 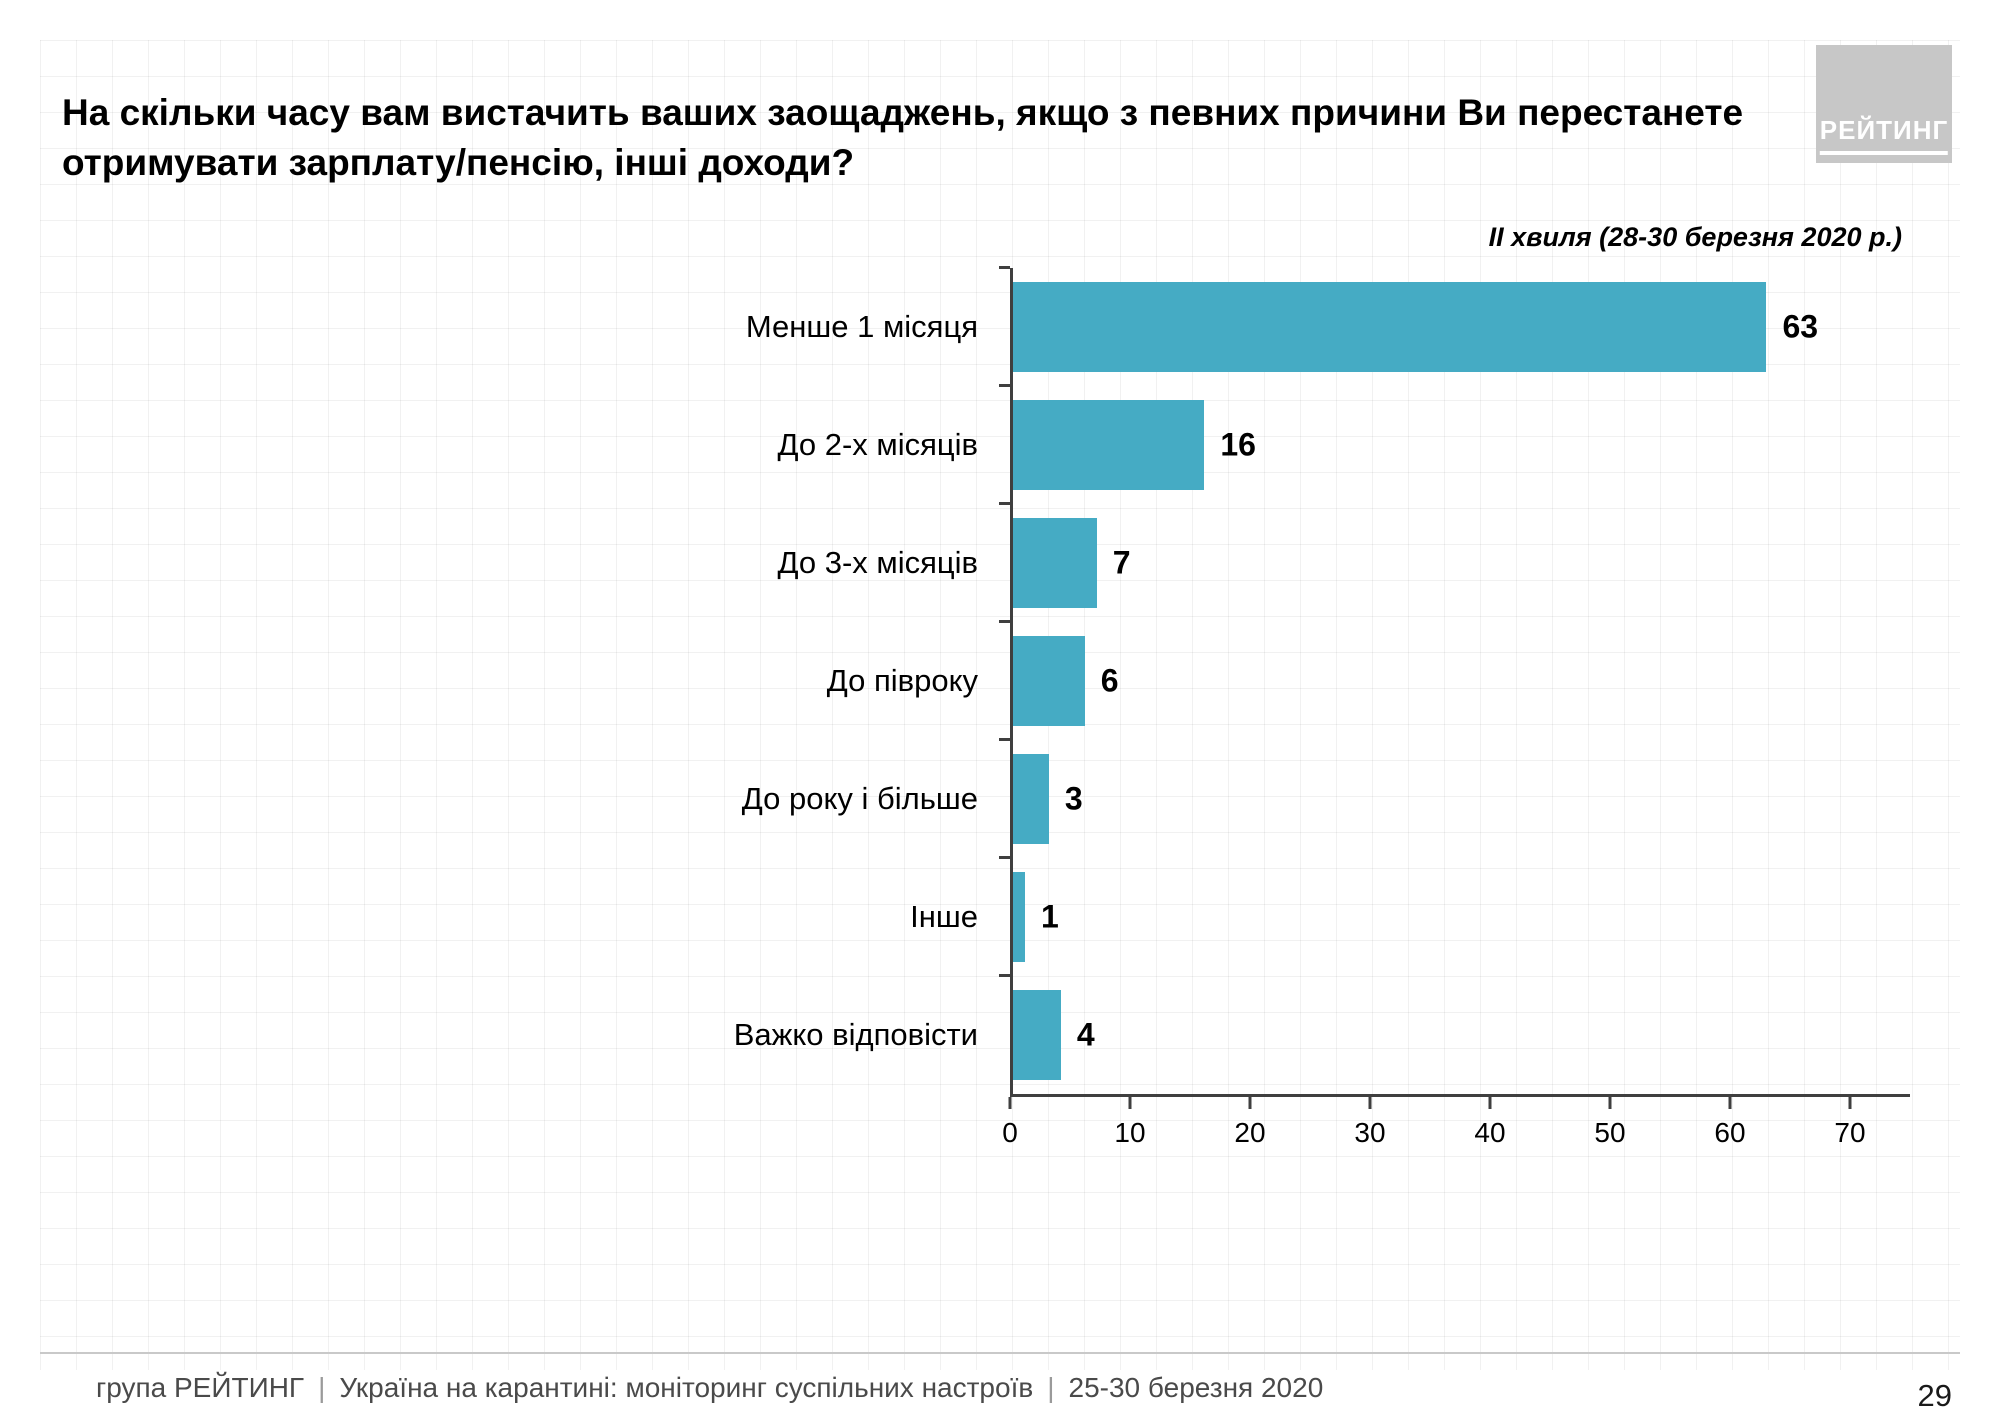 I want to click on bar-value-label: 4, so click(x=1085, y=1034).